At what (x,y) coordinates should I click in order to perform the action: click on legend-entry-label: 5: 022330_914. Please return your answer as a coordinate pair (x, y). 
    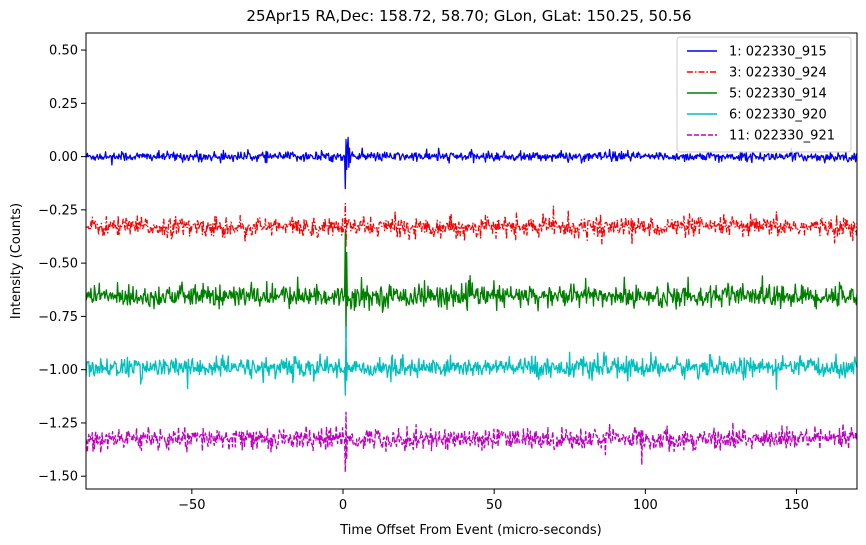
    Looking at the image, I should click on (778, 94).